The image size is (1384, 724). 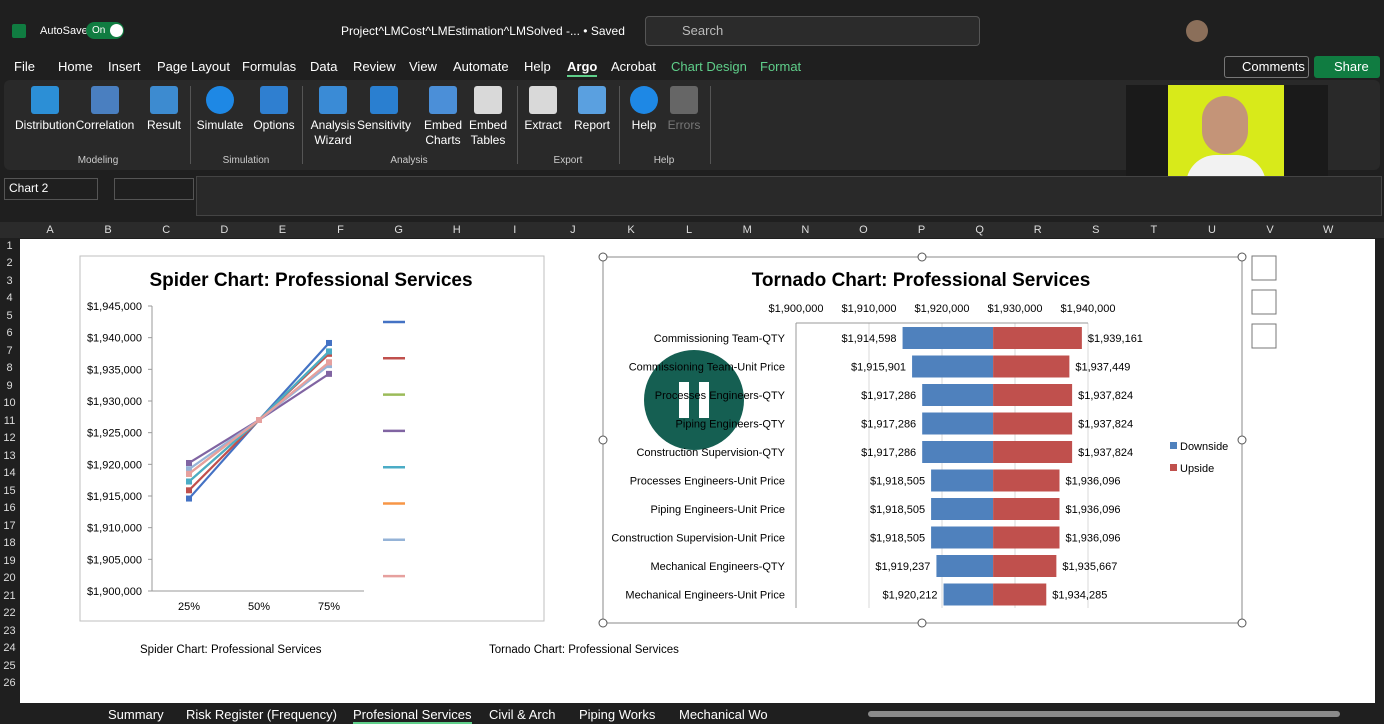 I want to click on comments-button, so click(x=1266, y=67).